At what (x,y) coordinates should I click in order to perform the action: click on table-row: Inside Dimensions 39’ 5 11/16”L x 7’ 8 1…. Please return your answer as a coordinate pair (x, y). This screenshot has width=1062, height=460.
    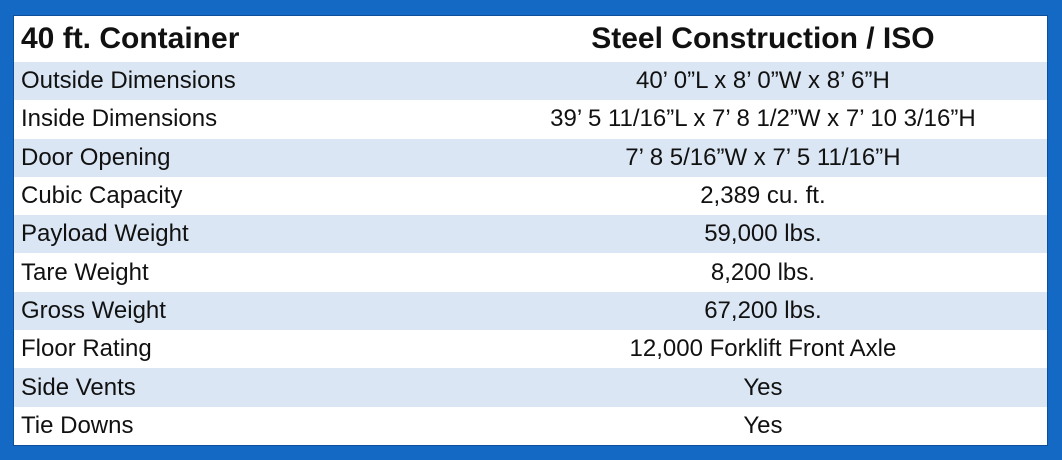
    Looking at the image, I should click on (530, 119).